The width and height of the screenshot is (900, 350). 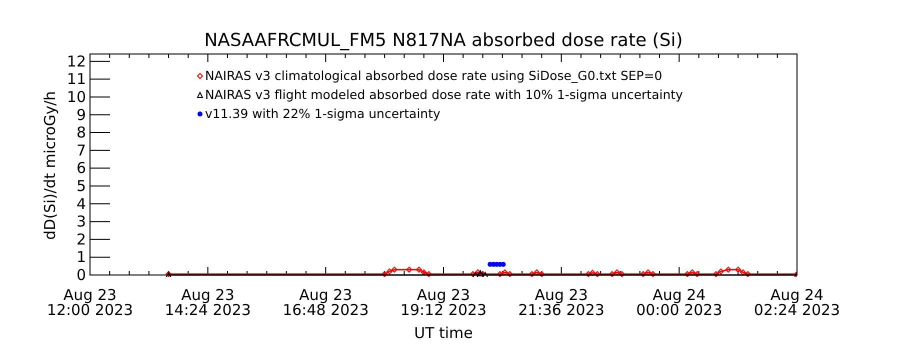 What do you see at coordinates (81, 257) in the screenshot?
I see `y-tick-label: 1` at bounding box center [81, 257].